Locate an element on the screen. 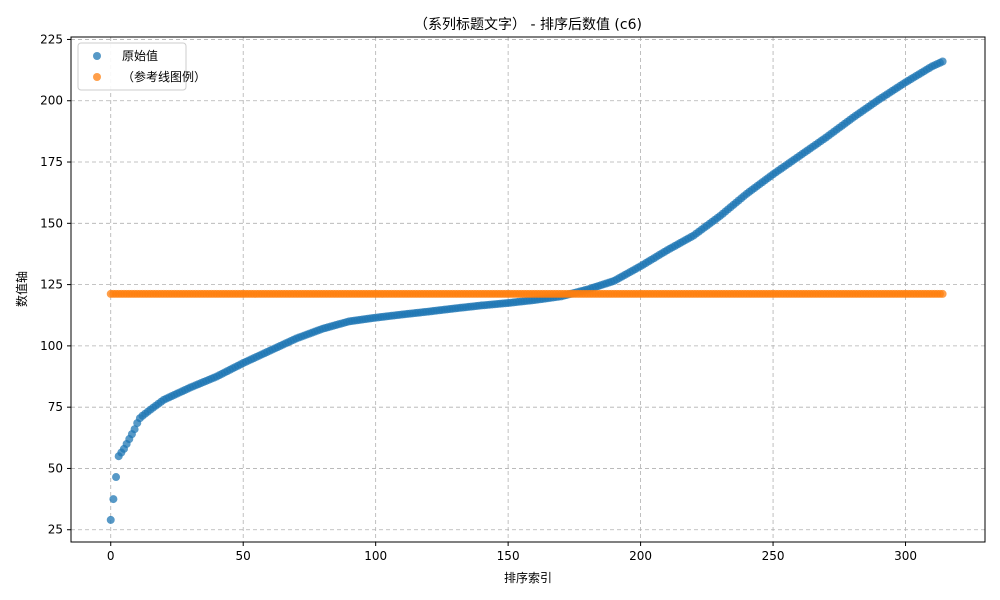 The image size is (1000, 600). legend-box is located at coordinates (132, 66).